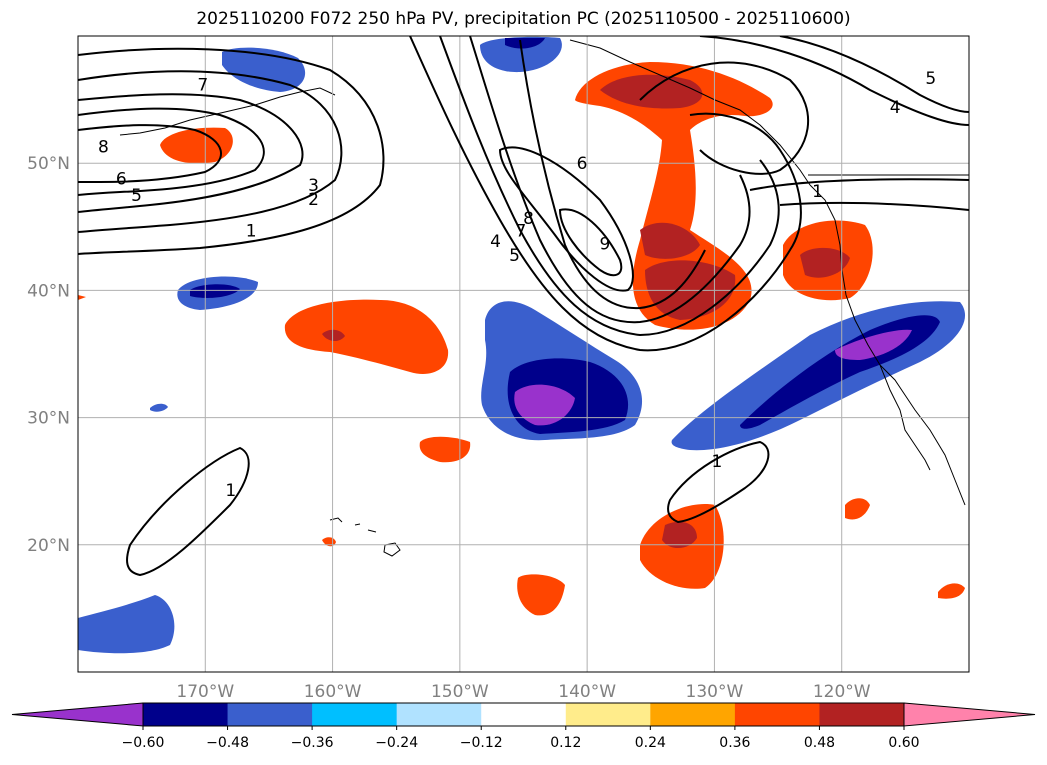  Describe the element at coordinates (465, 112) in the screenshot. I see `alaska-coast` at that location.